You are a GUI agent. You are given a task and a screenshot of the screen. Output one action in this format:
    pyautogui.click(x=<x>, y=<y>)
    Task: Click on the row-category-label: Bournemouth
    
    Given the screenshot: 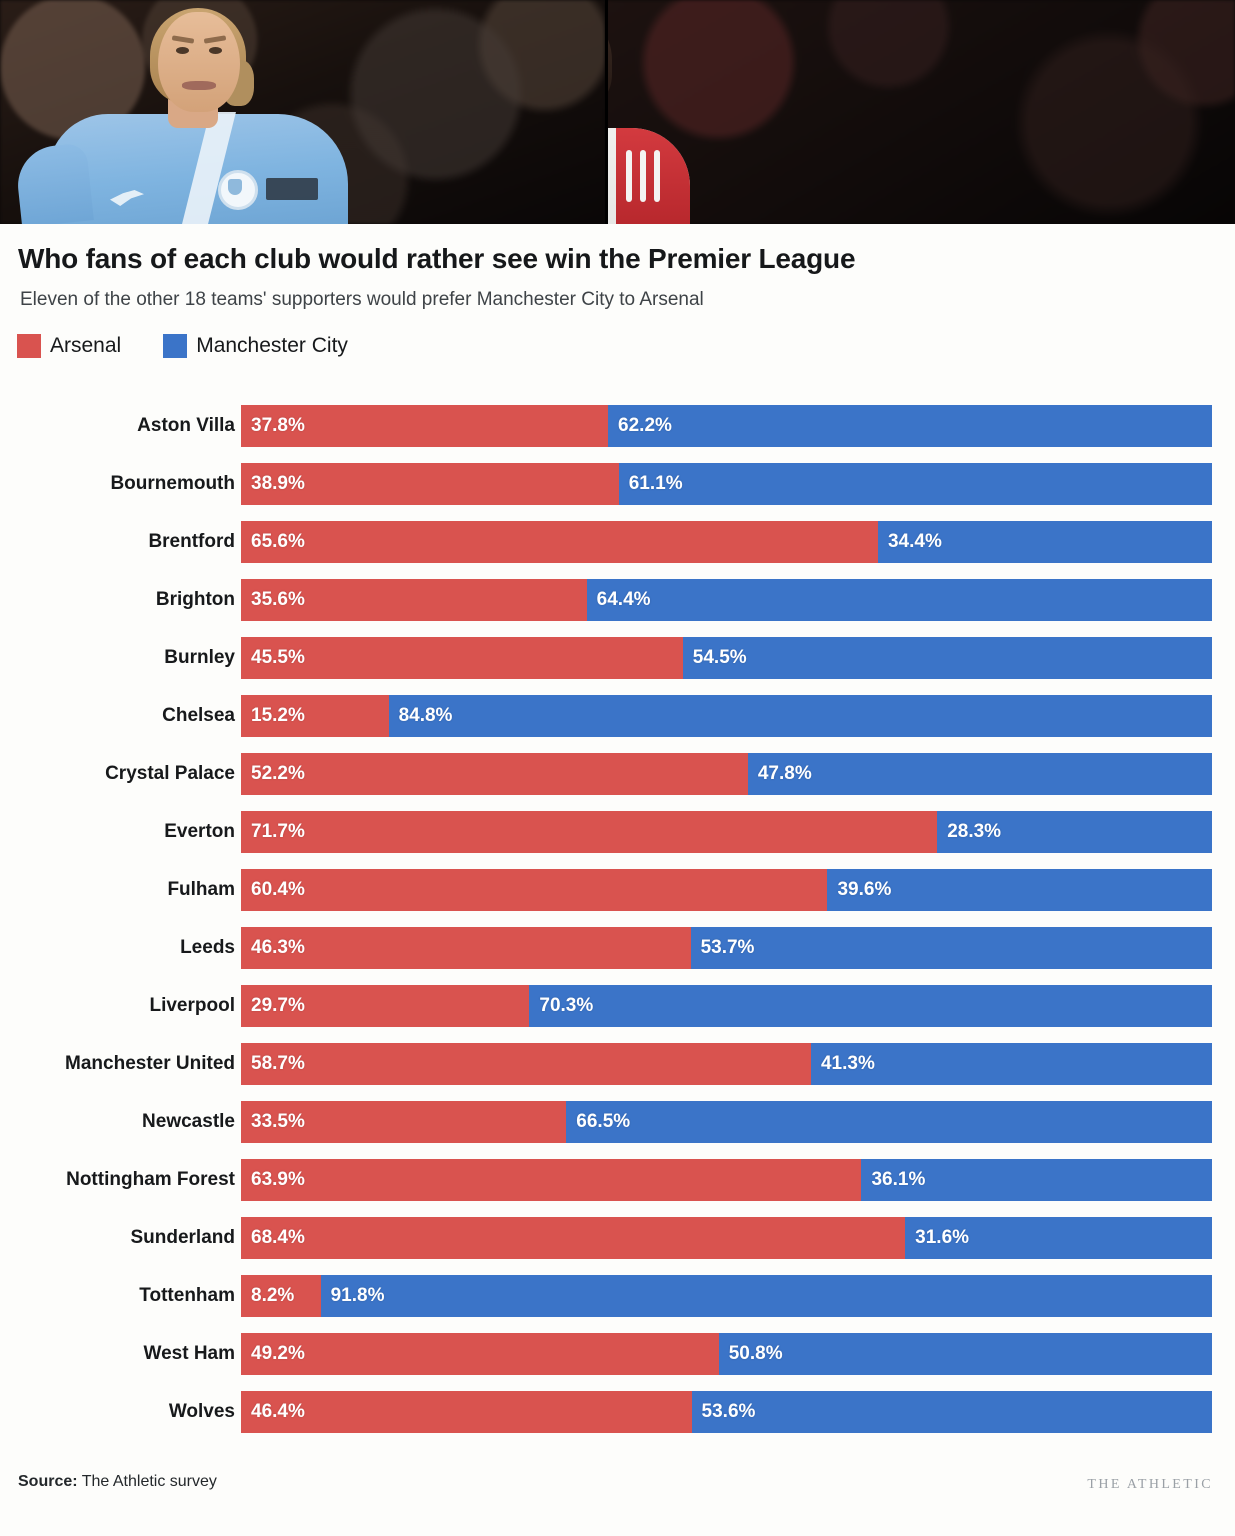 What is the action you would take?
    pyautogui.click(x=172, y=483)
    